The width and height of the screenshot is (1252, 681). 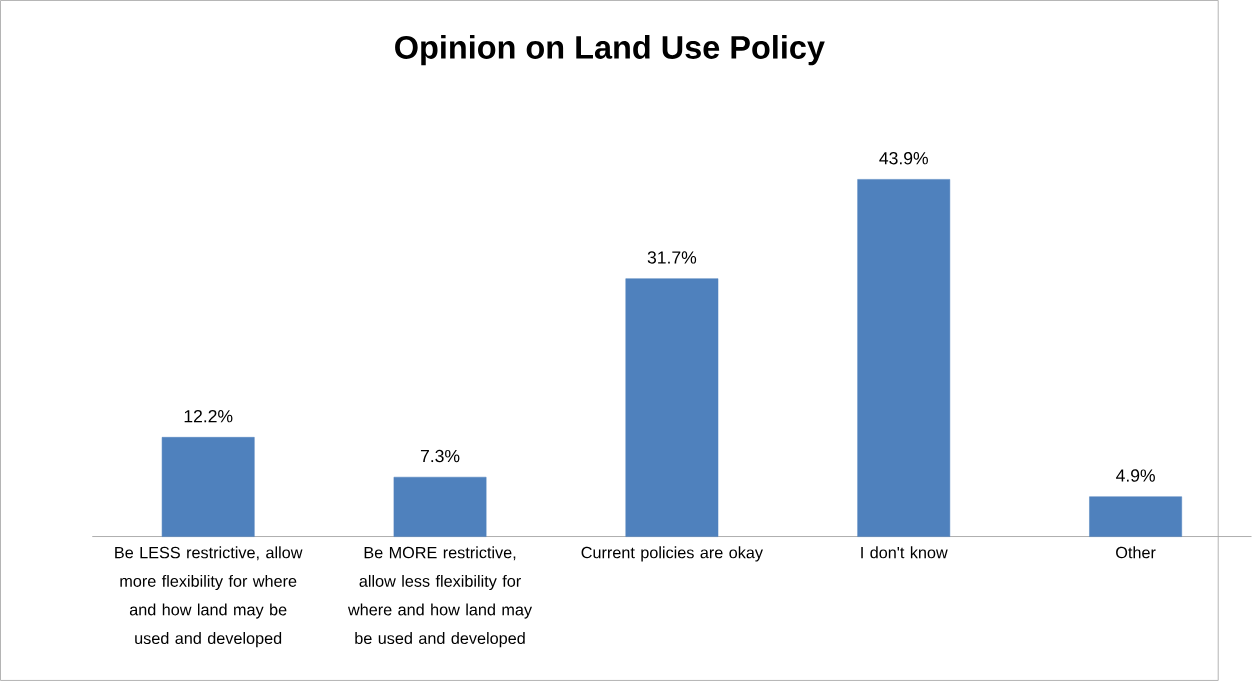 What do you see at coordinates (672, 257) in the screenshot?
I see `data-label: 31.7%` at bounding box center [672, 257].